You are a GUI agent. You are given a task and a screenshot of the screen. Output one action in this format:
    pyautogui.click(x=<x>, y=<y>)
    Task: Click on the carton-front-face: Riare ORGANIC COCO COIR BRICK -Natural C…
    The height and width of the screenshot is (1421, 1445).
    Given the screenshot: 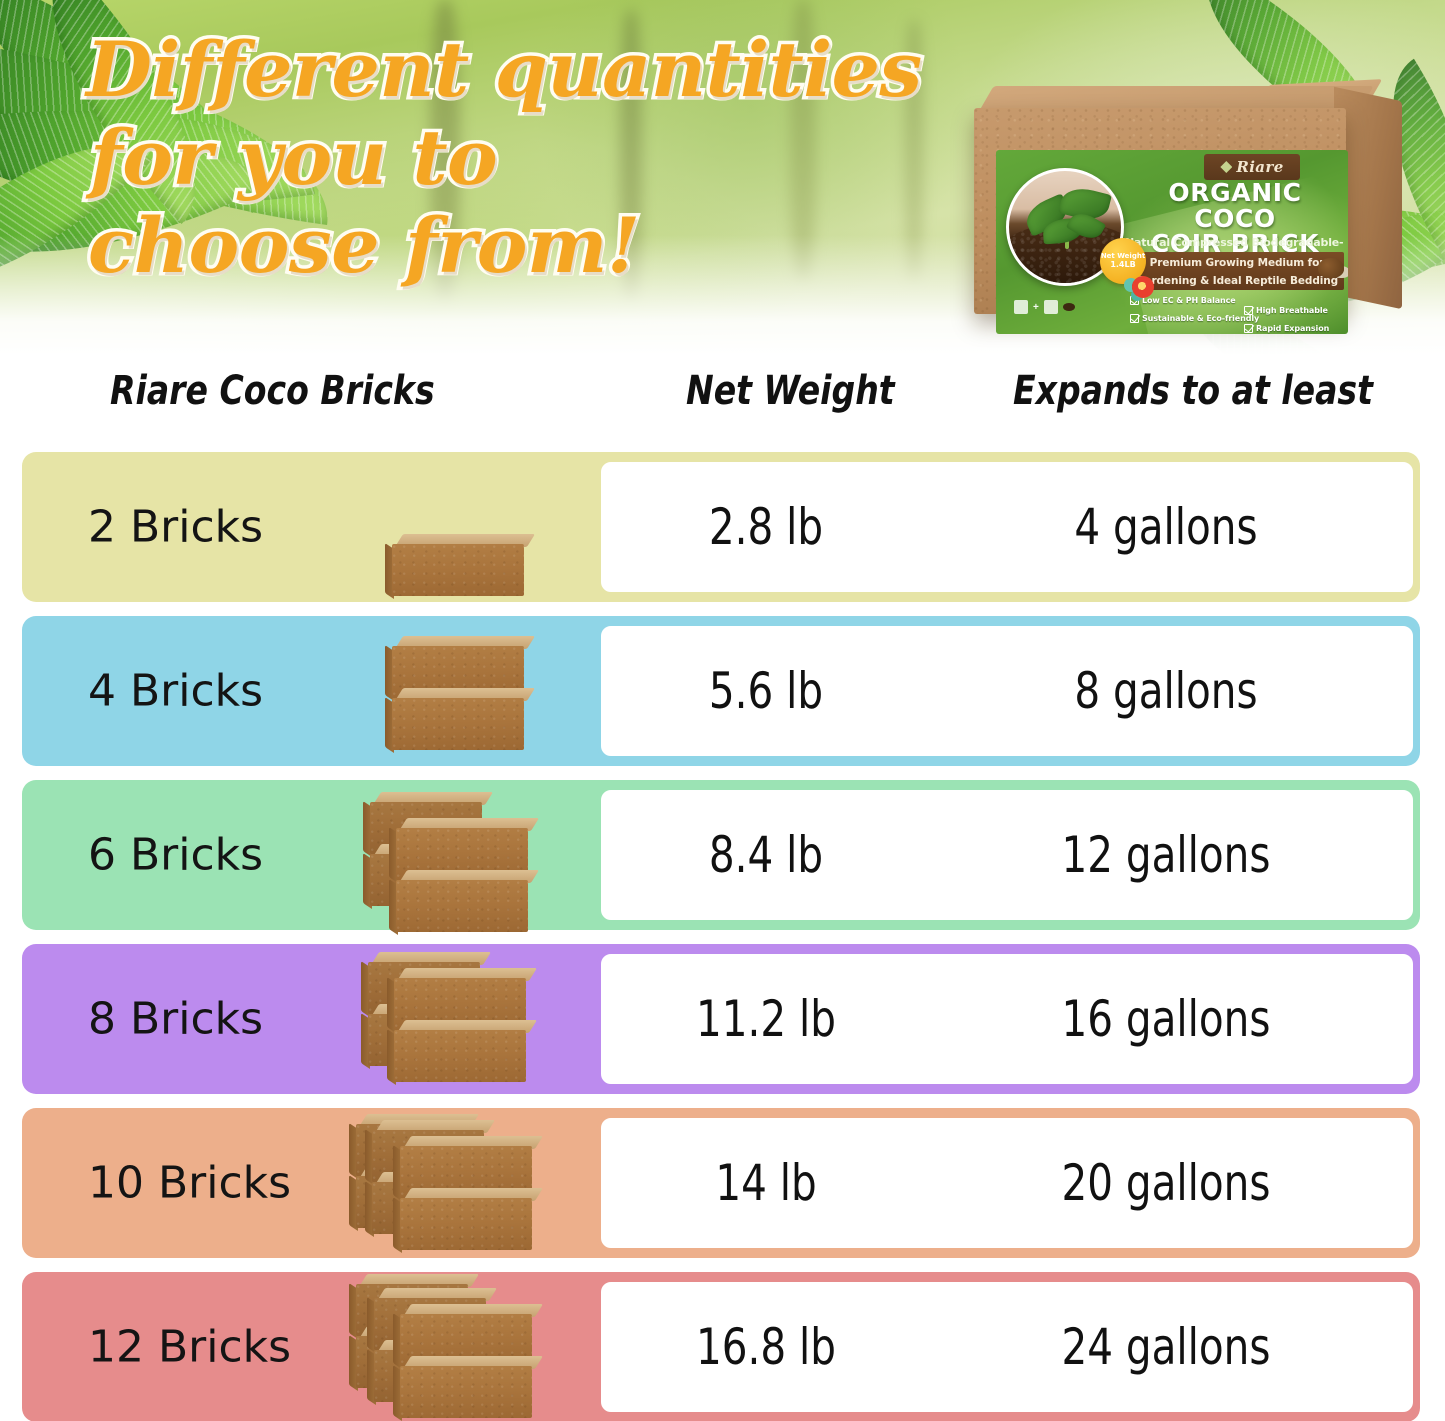 What is the action you would take?
    pyautogui.click(x=1161, y=221)
    